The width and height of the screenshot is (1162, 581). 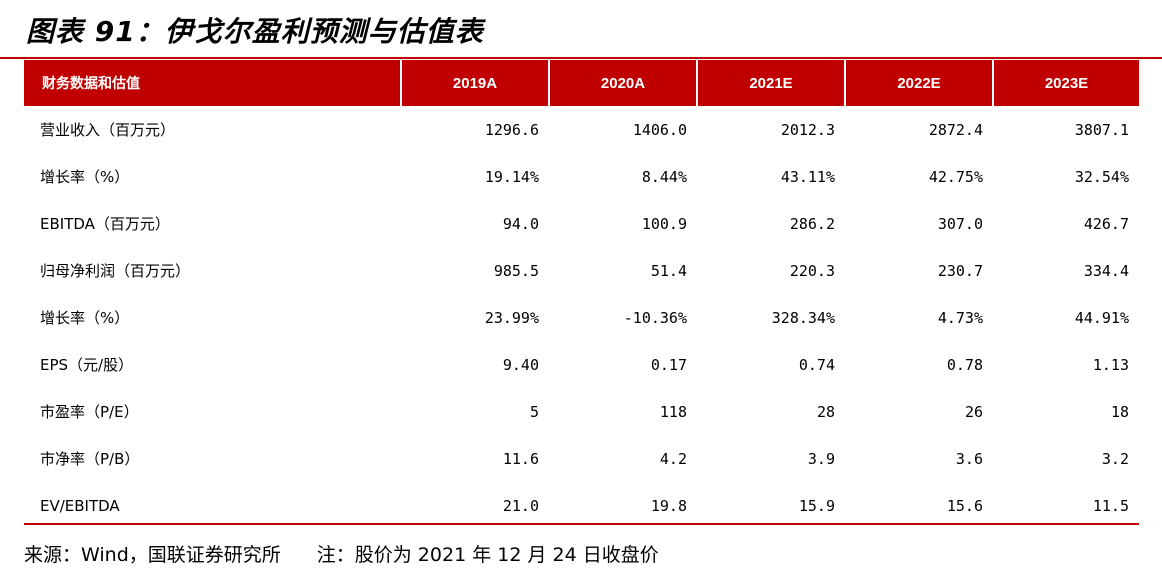 I want to click on value-cell: 0.17, so click(x=668, y=364).